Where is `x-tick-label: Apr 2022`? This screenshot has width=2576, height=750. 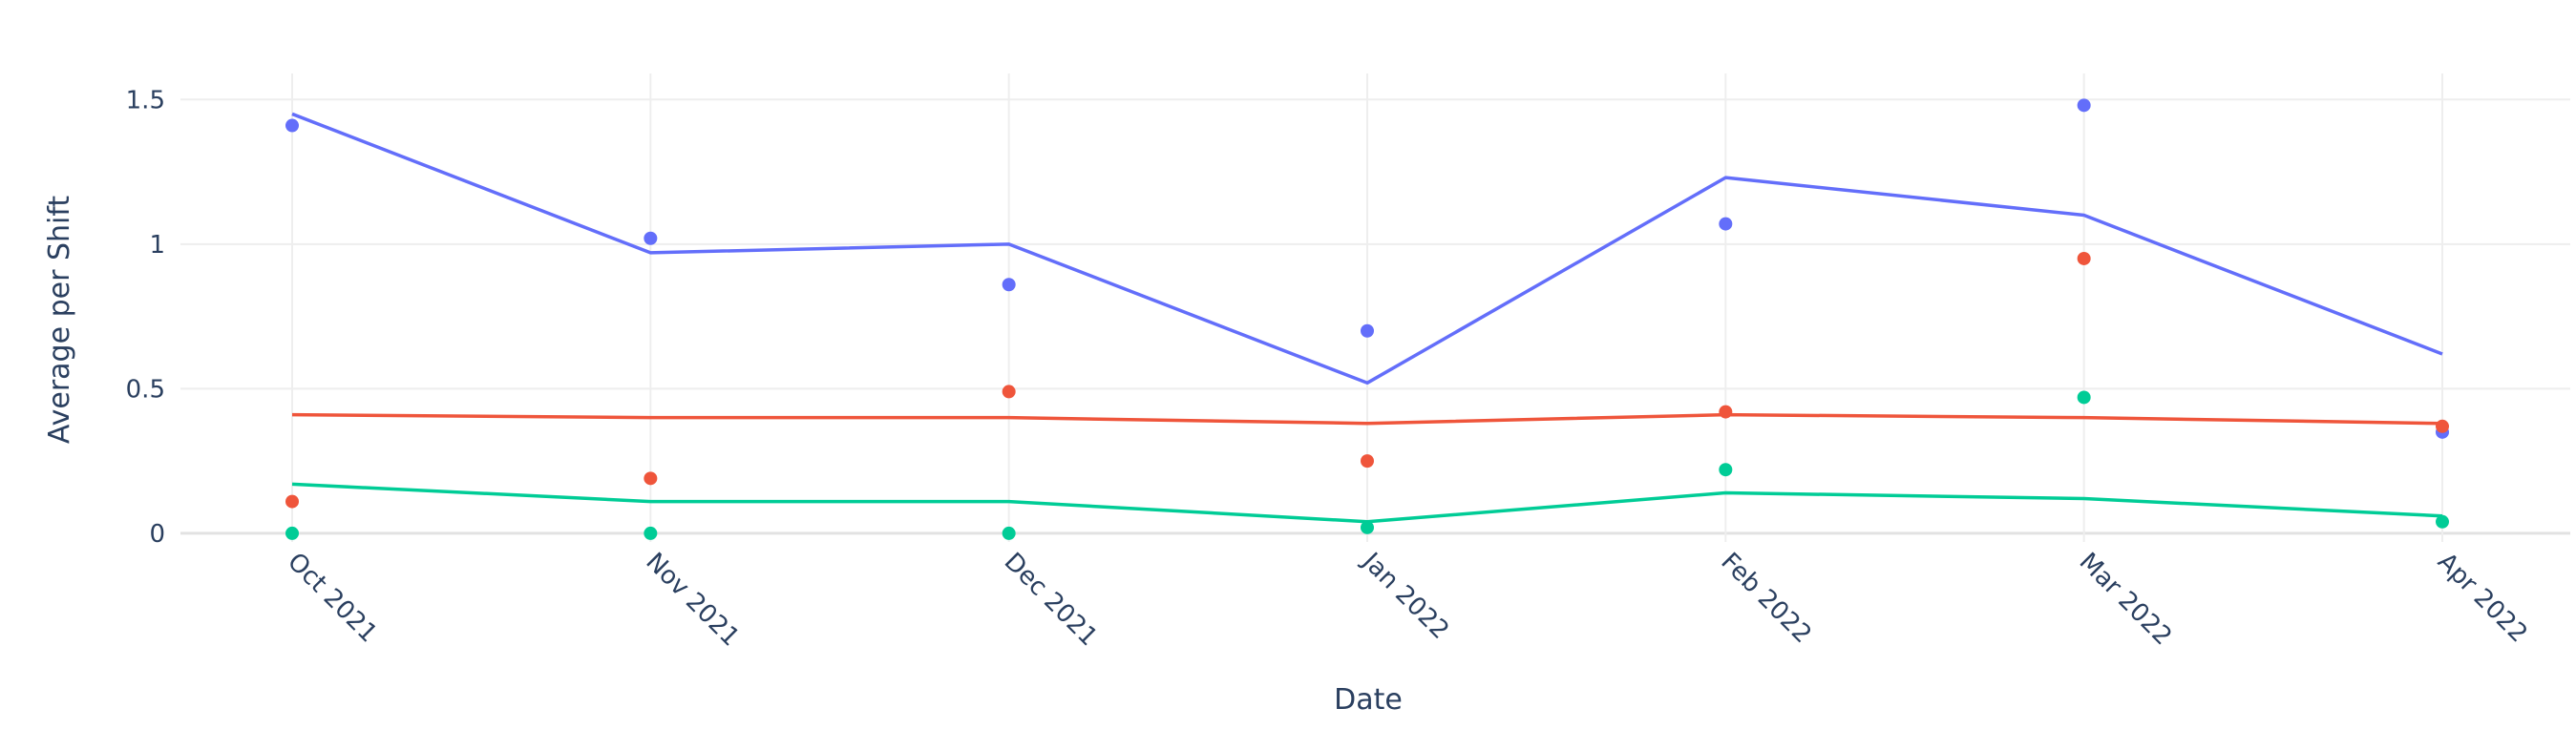
x-tick-label: Apr 2022 is located at coordinates (2482, 599).